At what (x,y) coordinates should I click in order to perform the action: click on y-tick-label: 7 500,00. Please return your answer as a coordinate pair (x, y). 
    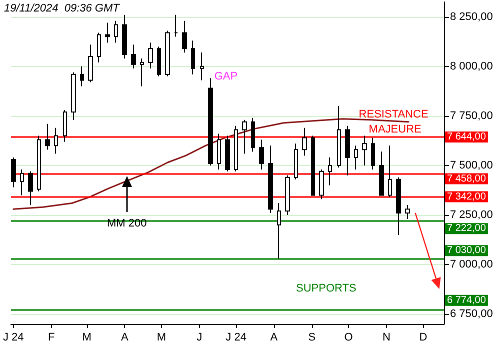
    Looking at the image, I should click on (471, 165).